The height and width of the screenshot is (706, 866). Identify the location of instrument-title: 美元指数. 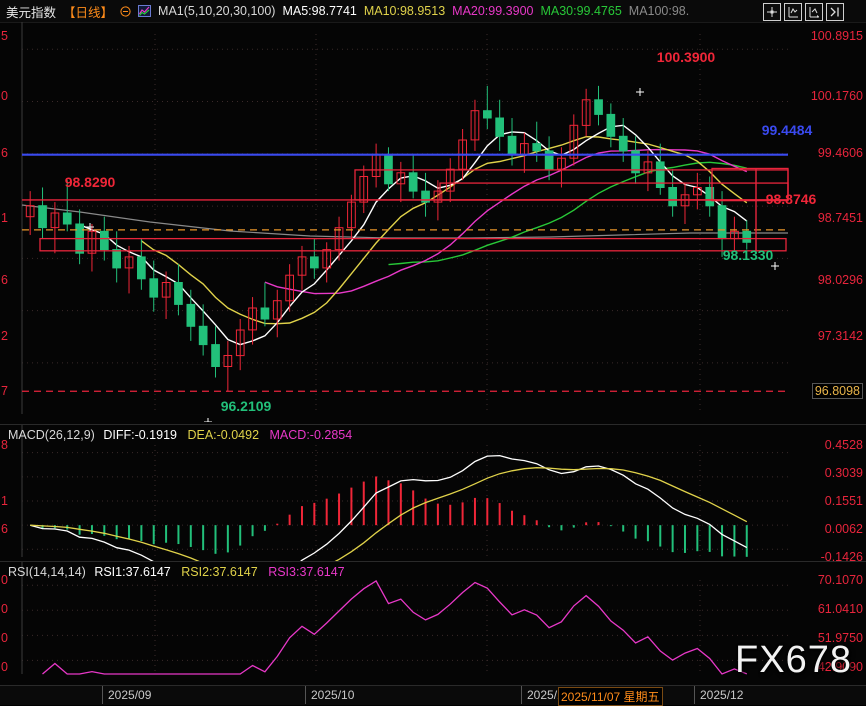
(31, 12).